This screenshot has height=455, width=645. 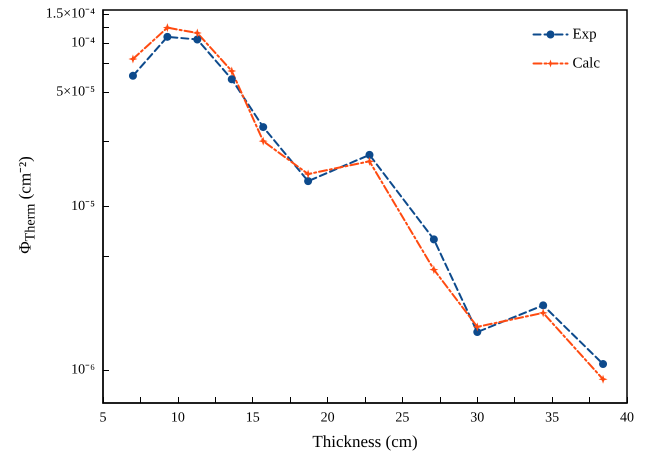 I want to click on x-tick-label: 10, so click(x=177, y=418).